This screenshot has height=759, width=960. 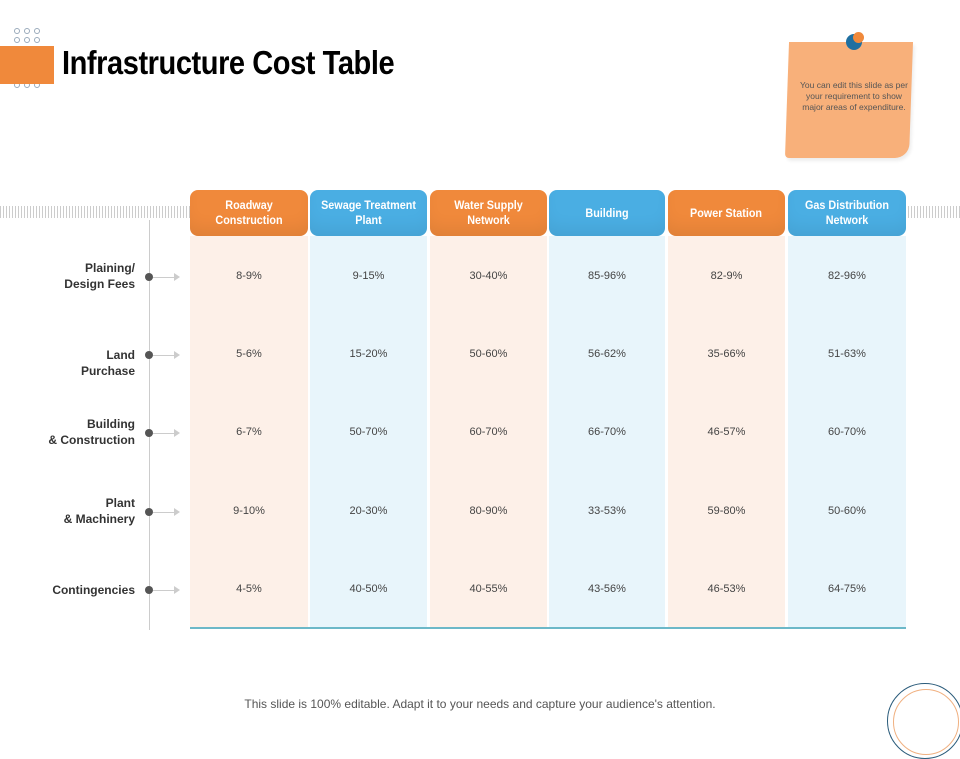 What do you see at coordinates (95, 212) in the screenshot?
I see `hatch-decoration-left` at bounding box center [95, 212].